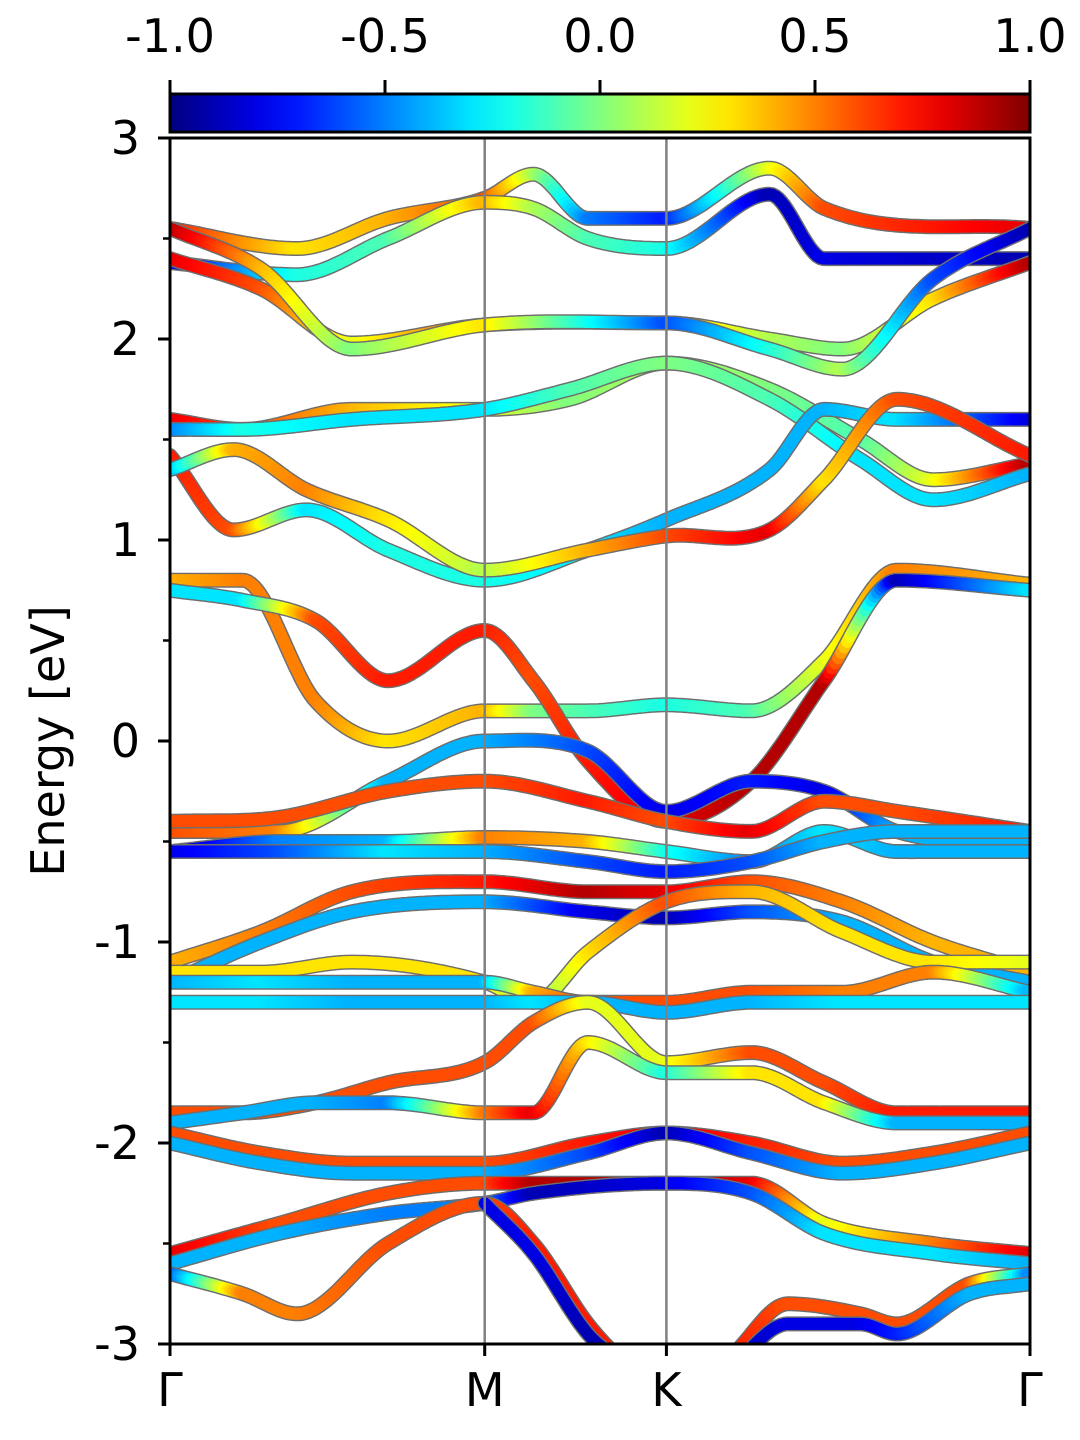  I want to click on colorbar: -1.0 -0.5 0.0 0.5 1.0, so click(596, 71).